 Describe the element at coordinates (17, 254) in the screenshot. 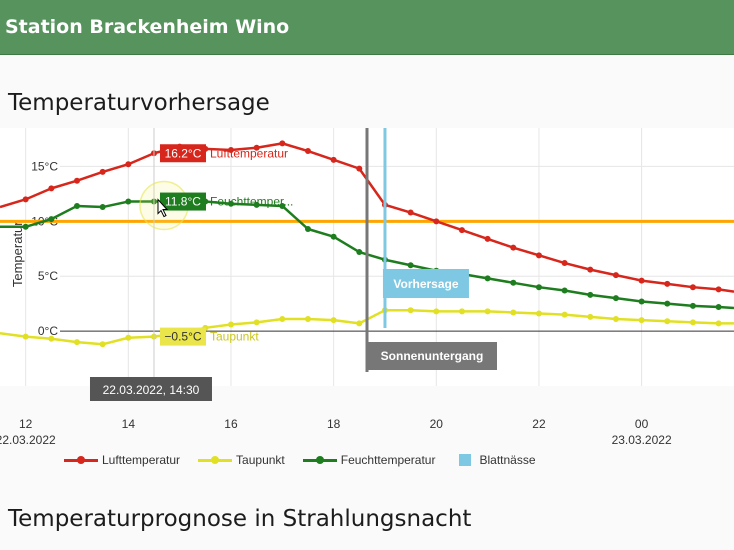

I see `y-axis-title: Temperatur` at that location.